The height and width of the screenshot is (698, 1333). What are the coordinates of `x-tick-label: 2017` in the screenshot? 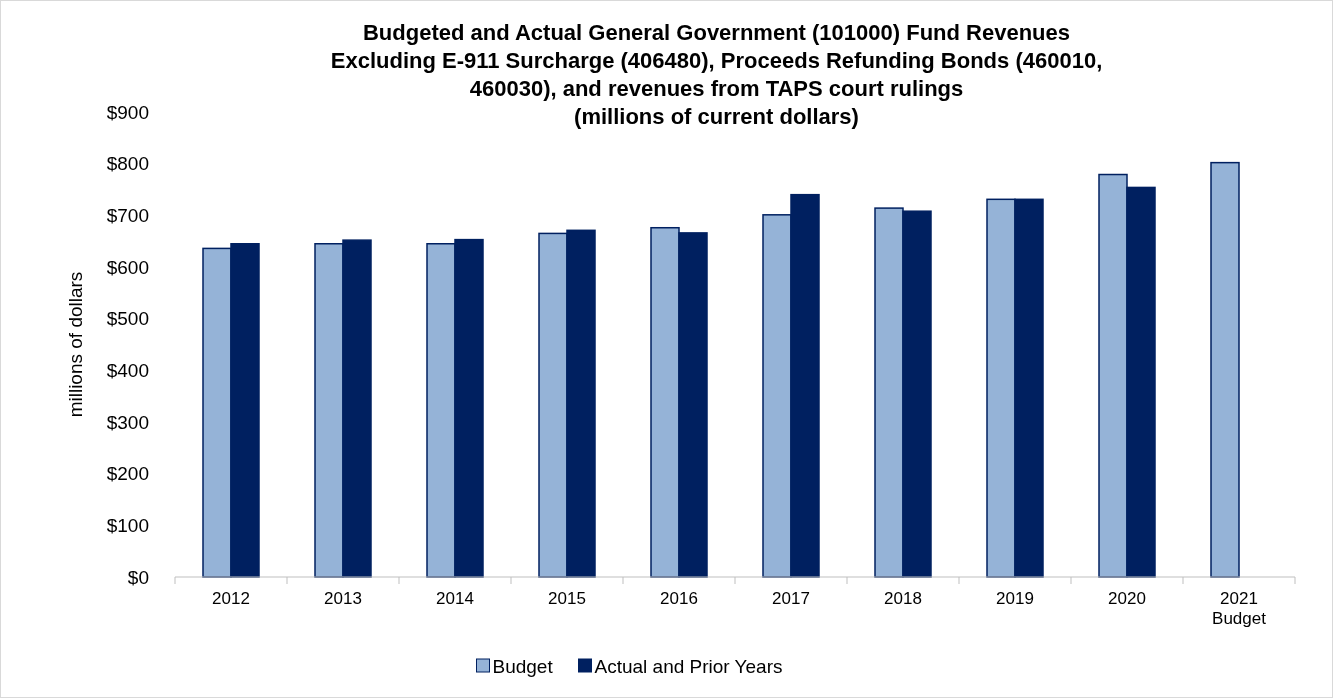 It's located at (791, 598).